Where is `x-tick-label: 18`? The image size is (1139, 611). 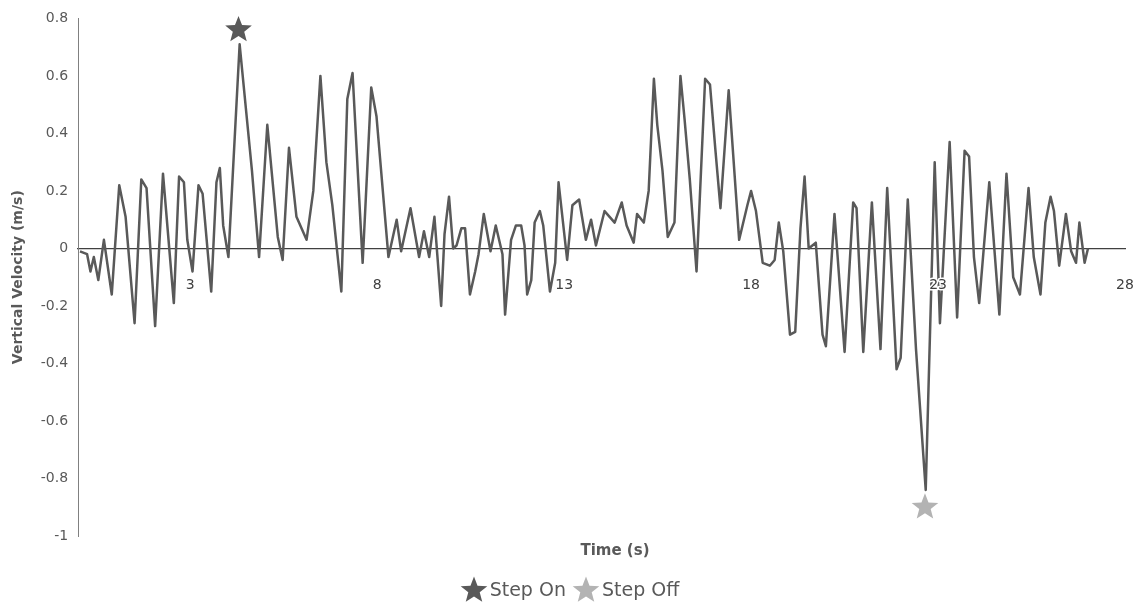
x-tick-label: 18 is located at coordinates (751, 284).